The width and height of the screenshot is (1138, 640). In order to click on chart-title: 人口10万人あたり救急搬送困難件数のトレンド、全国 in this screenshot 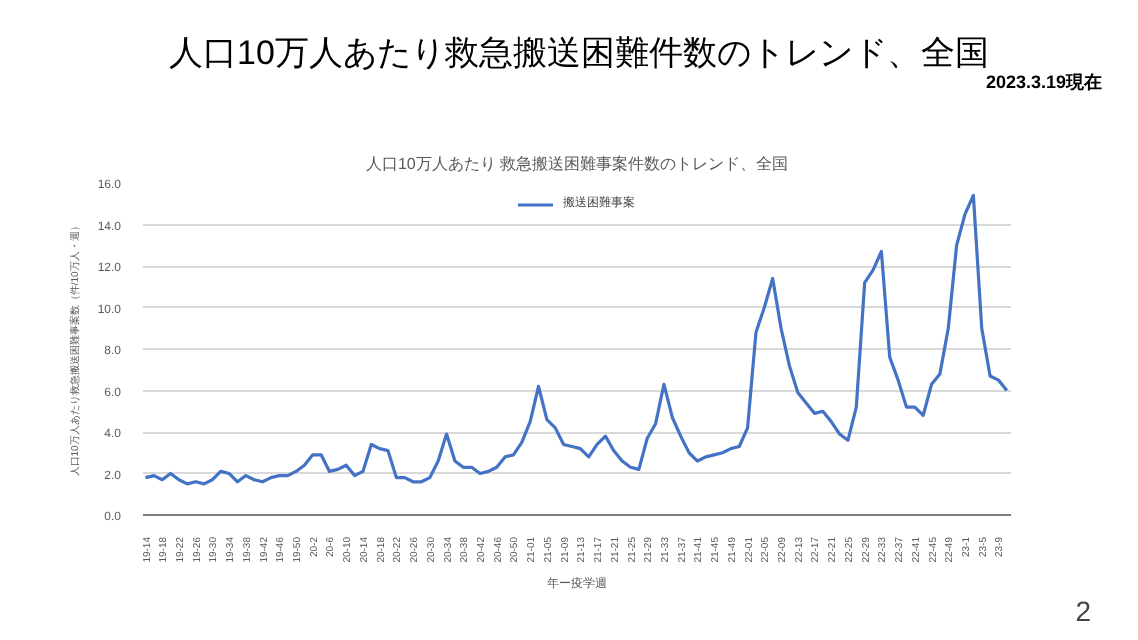, I will do `click(579, 53)`.